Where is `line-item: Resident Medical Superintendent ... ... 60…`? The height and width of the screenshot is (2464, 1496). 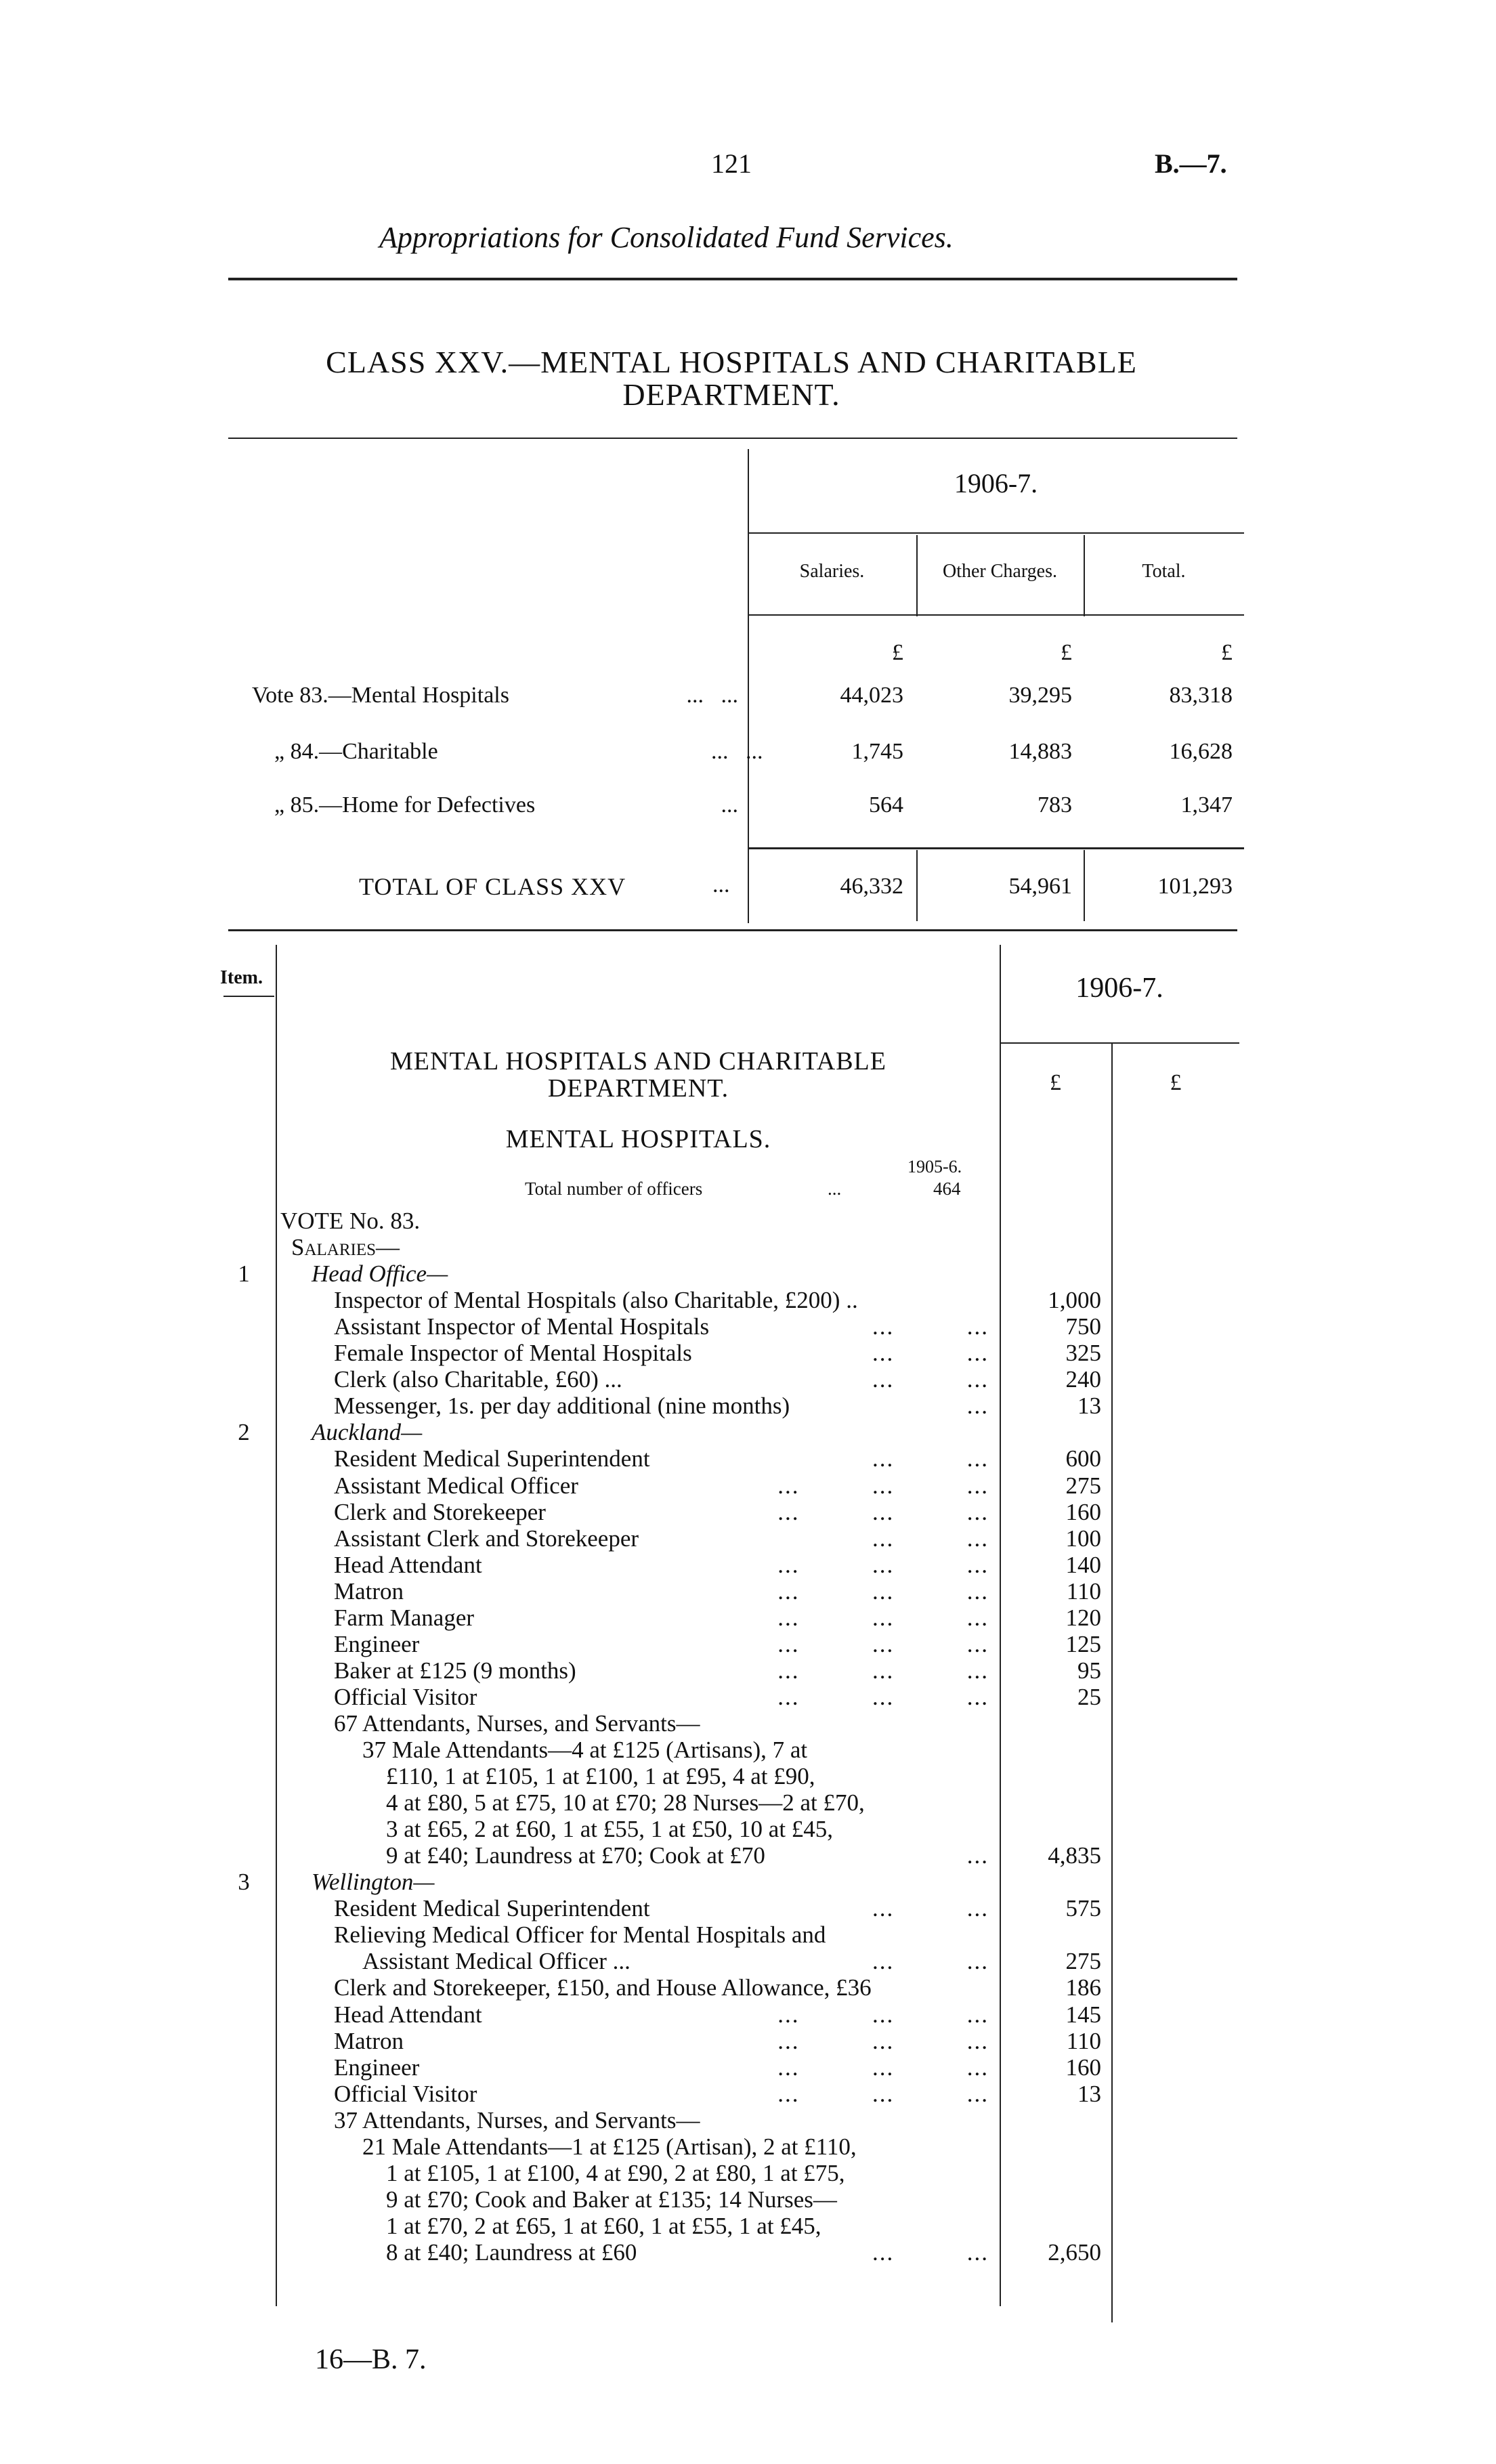 line-item: Resident Medical Superintendent ... ... 60… is located at coordinates (748, 1458).